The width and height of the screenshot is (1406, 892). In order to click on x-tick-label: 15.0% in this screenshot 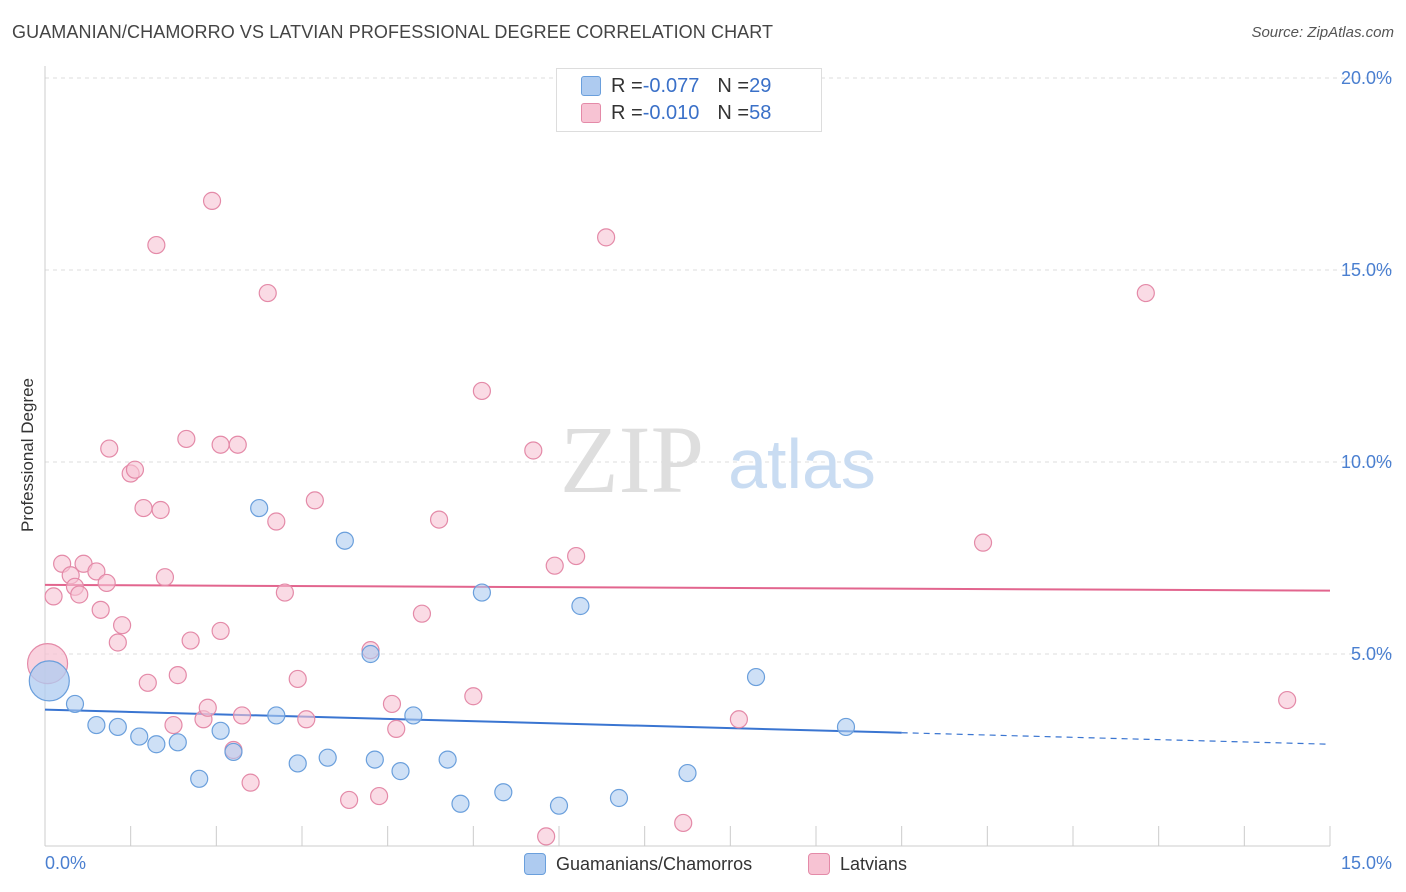, I will do `click(1366, 863)`.